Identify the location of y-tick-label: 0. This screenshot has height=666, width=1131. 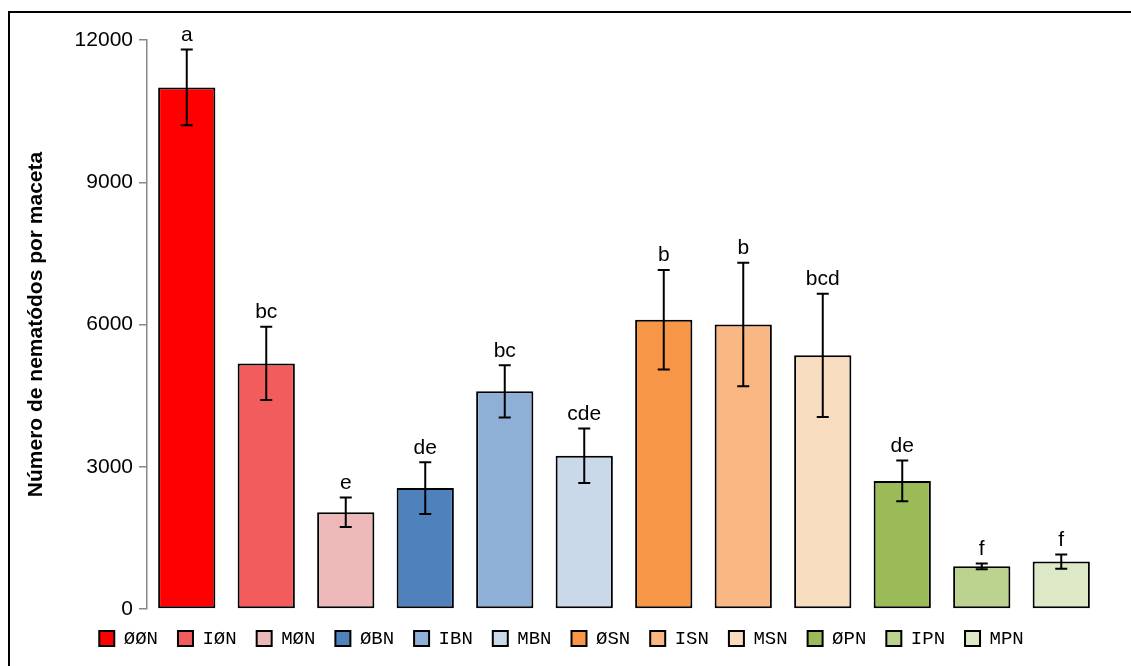
(127, 607).